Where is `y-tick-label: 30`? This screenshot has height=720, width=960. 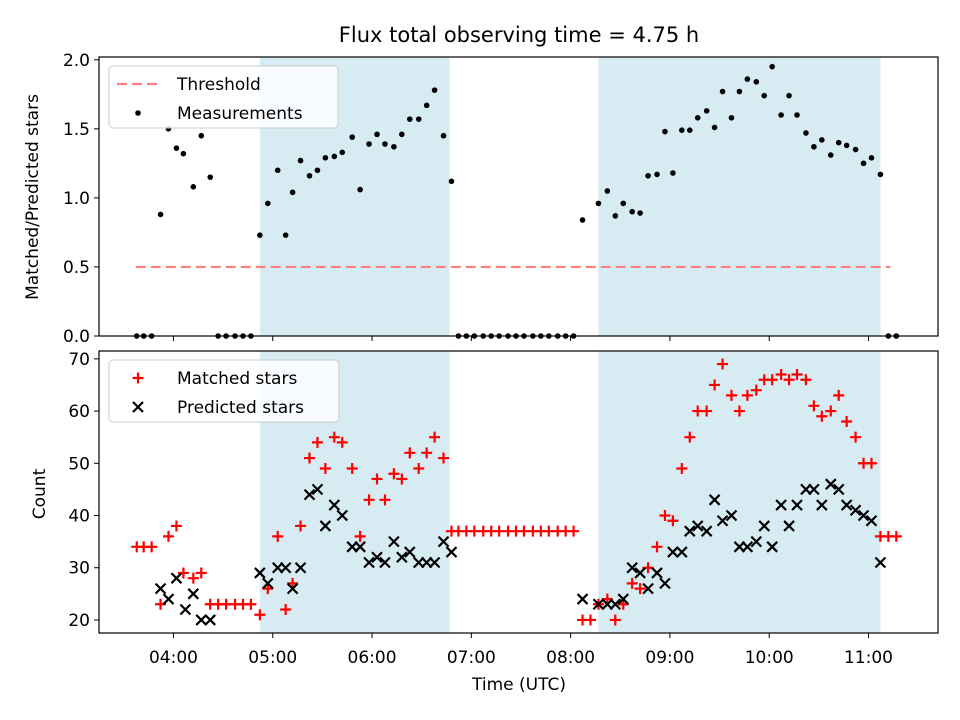 y-tick-label: 30 is located at coordinates (79, 569).